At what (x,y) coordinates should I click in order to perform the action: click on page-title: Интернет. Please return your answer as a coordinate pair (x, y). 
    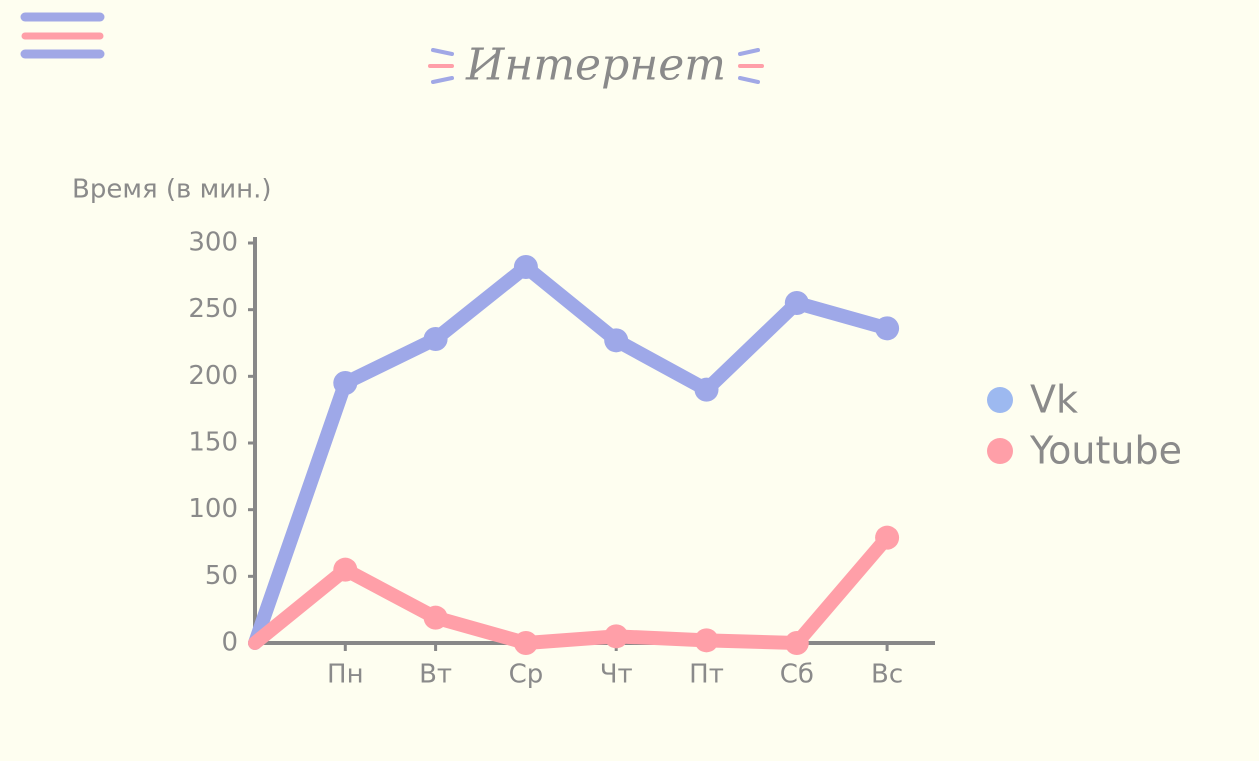
    Looking at the image, I should click on (595, 65).